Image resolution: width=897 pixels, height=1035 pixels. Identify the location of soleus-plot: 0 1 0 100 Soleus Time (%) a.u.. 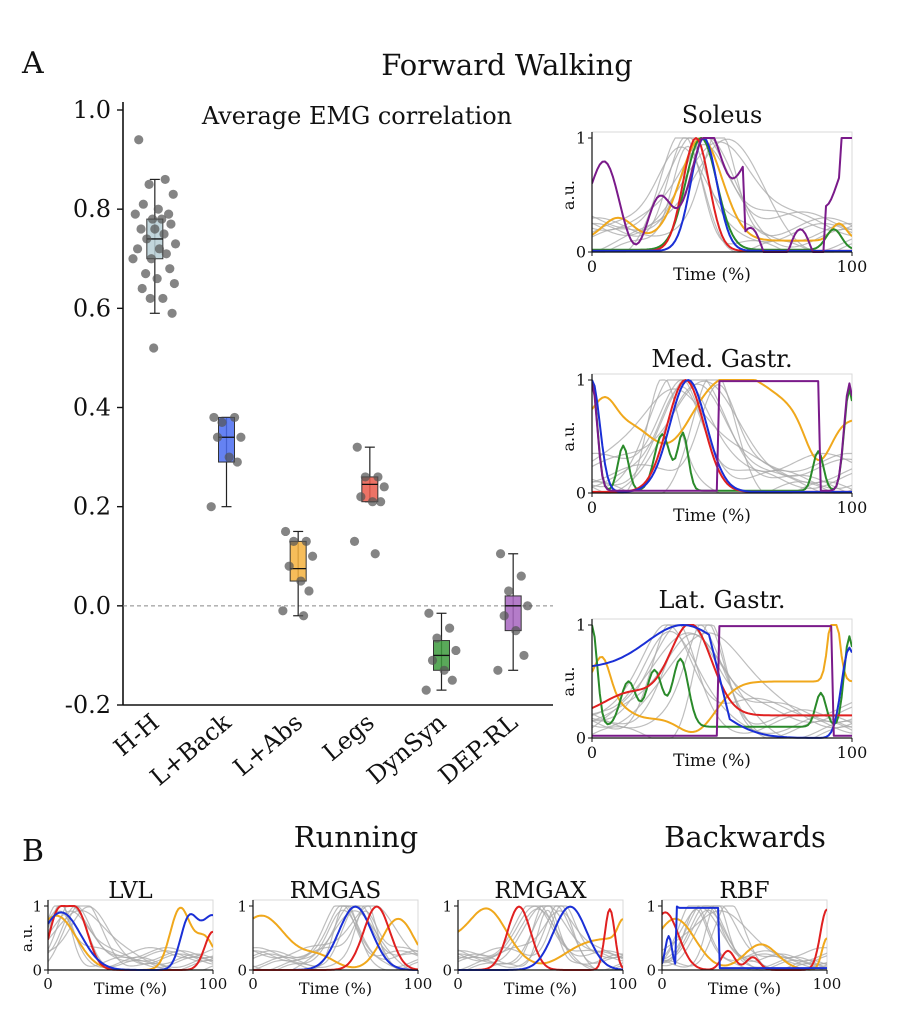
(713, 193).